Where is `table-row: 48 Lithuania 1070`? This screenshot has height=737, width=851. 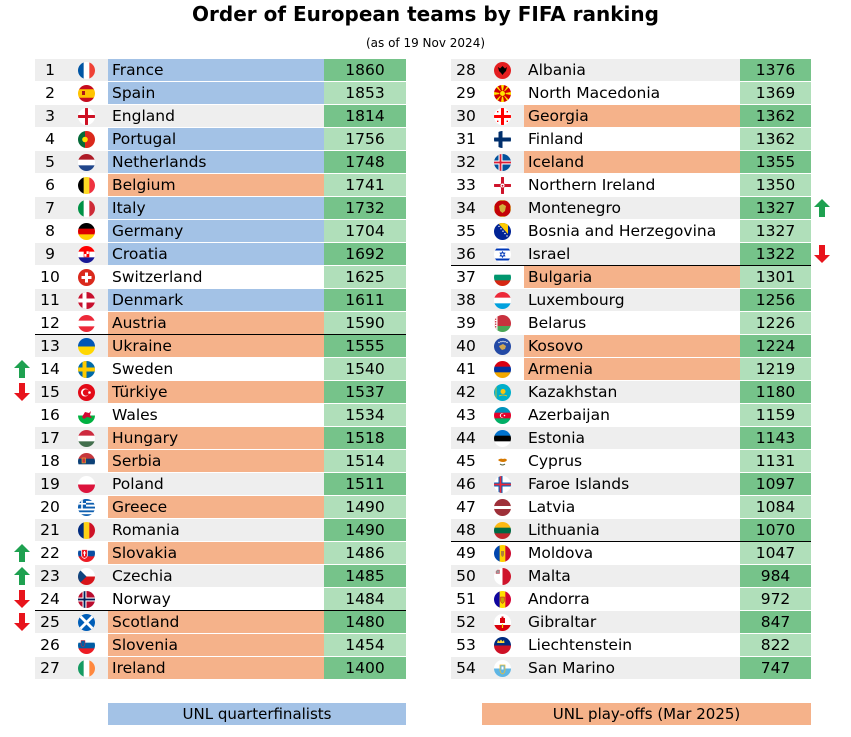
table-row: 48 Lithuania 1070 is located at coordinates (631, 530).